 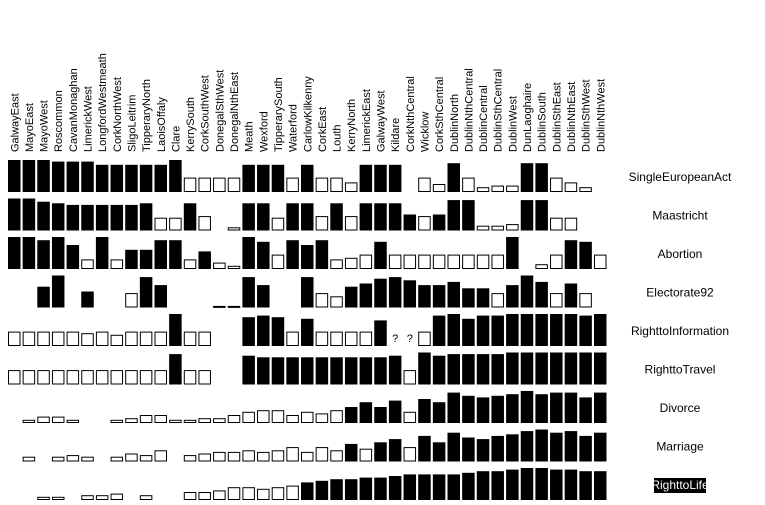 What do you see at coordinates (680, 370) in the screenshot?
I see `row-label: RighttoTravel` at bounding box center [680, 370].